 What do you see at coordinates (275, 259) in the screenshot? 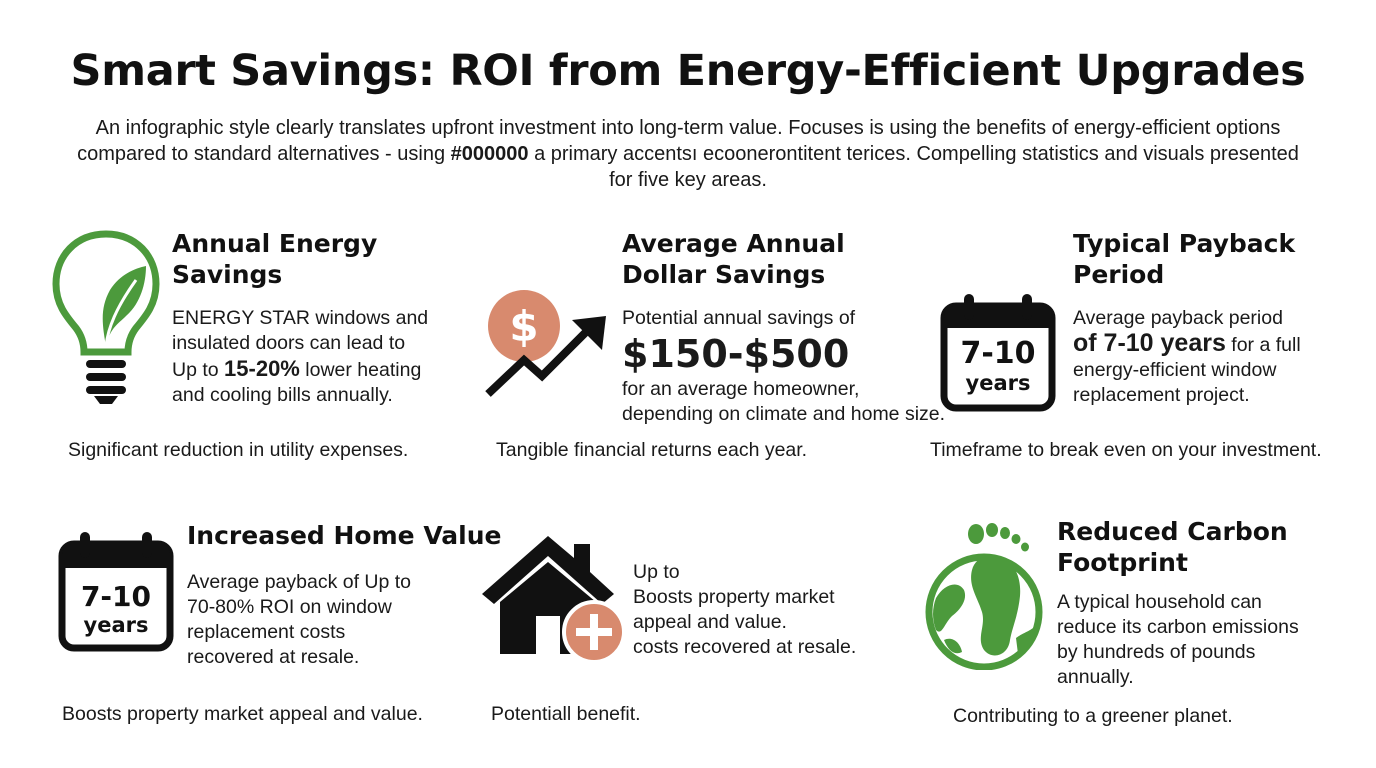
I see `annual-energy-heading: Annual Energy Savings` at bounding box center [275, 259].